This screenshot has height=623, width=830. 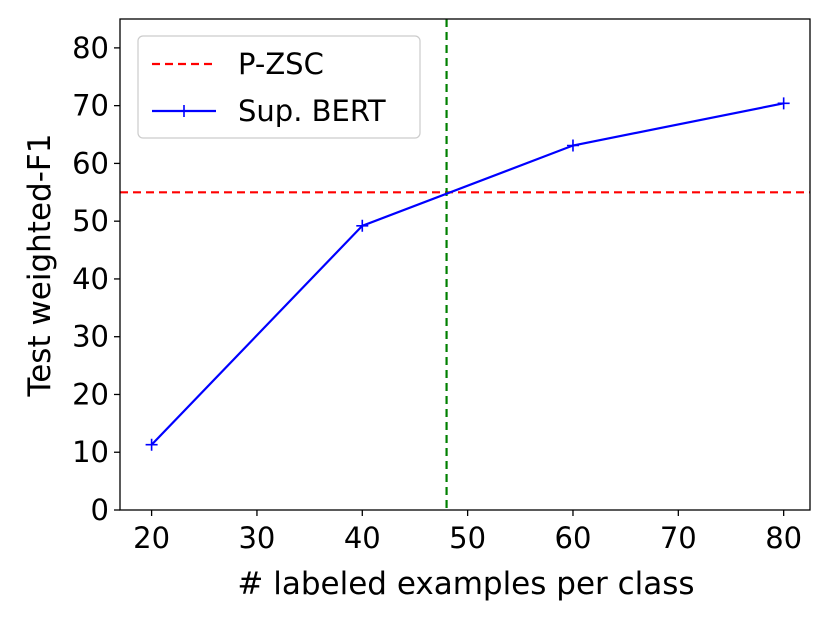 I want to click on y-tick-label: 30, so click(x=90, y=337).